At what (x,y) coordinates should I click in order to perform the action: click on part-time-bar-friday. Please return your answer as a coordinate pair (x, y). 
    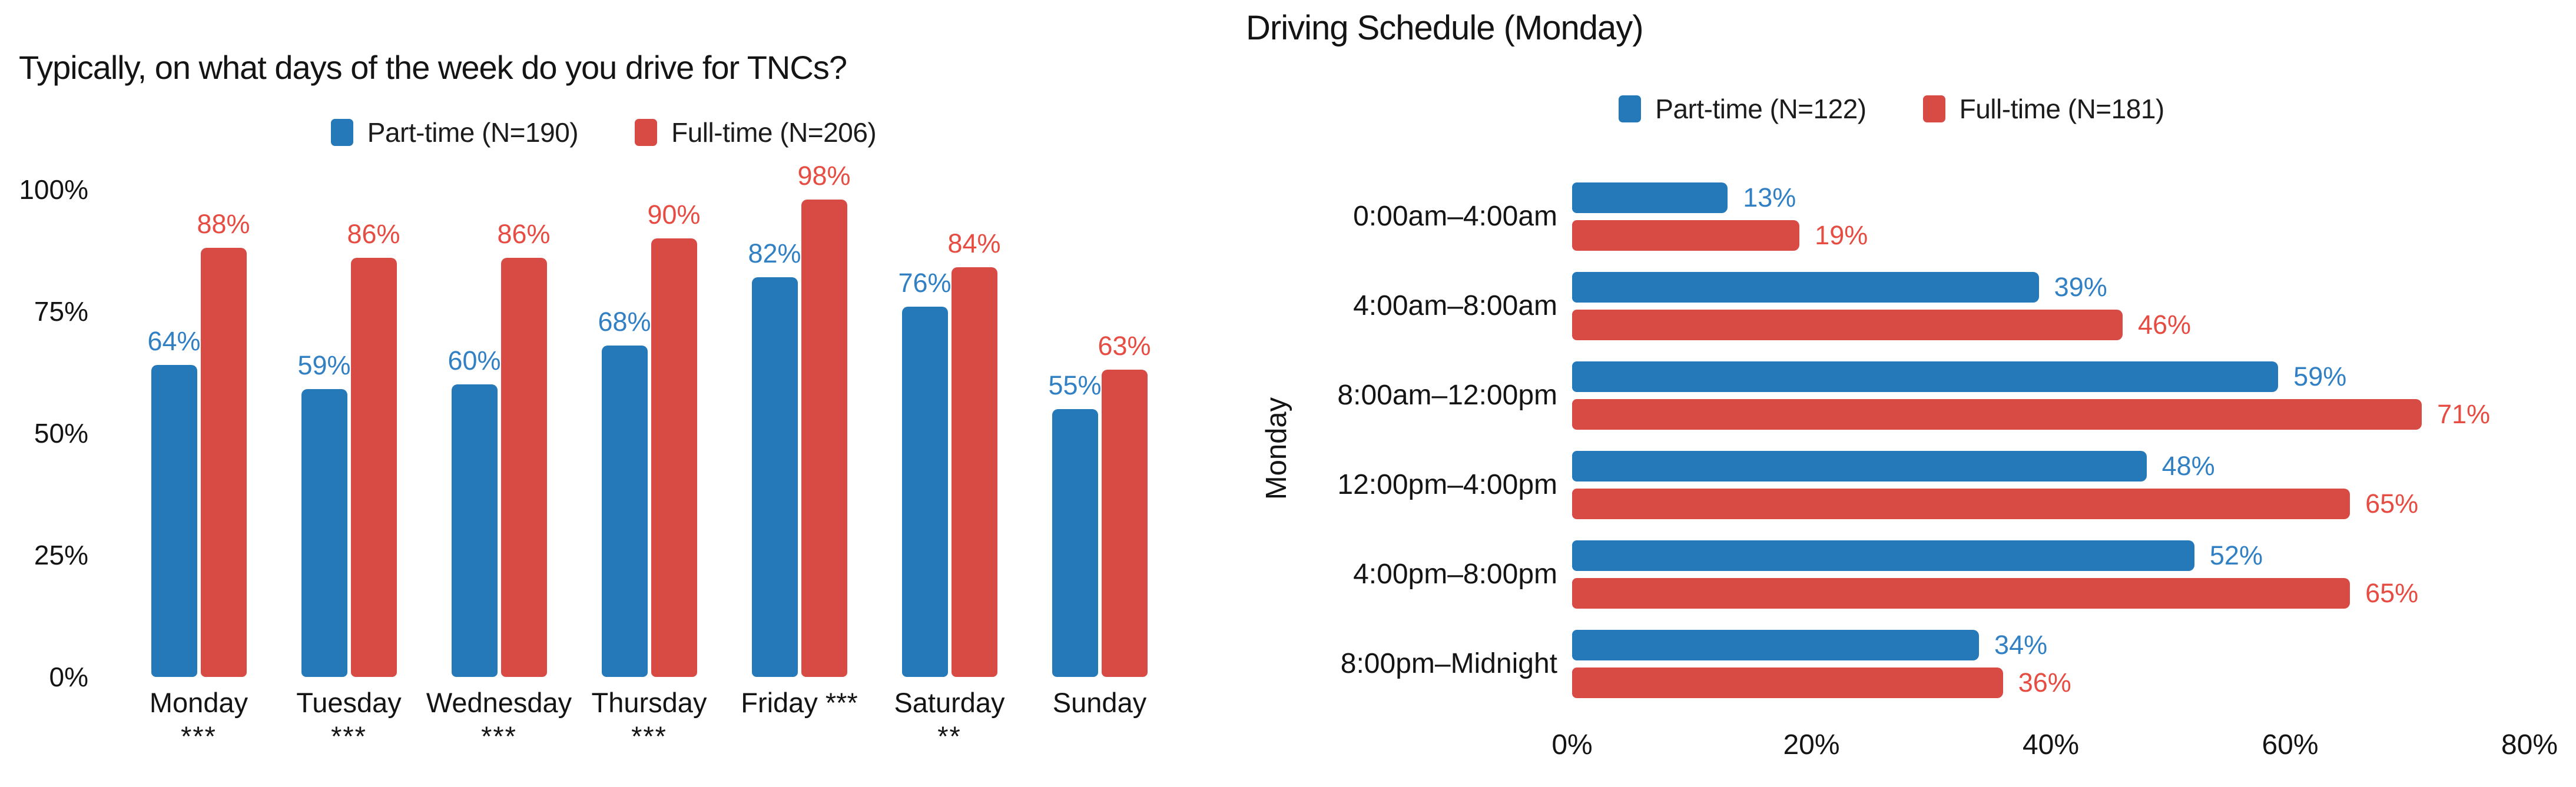
    Looking at the image, I should click on (774, 477).